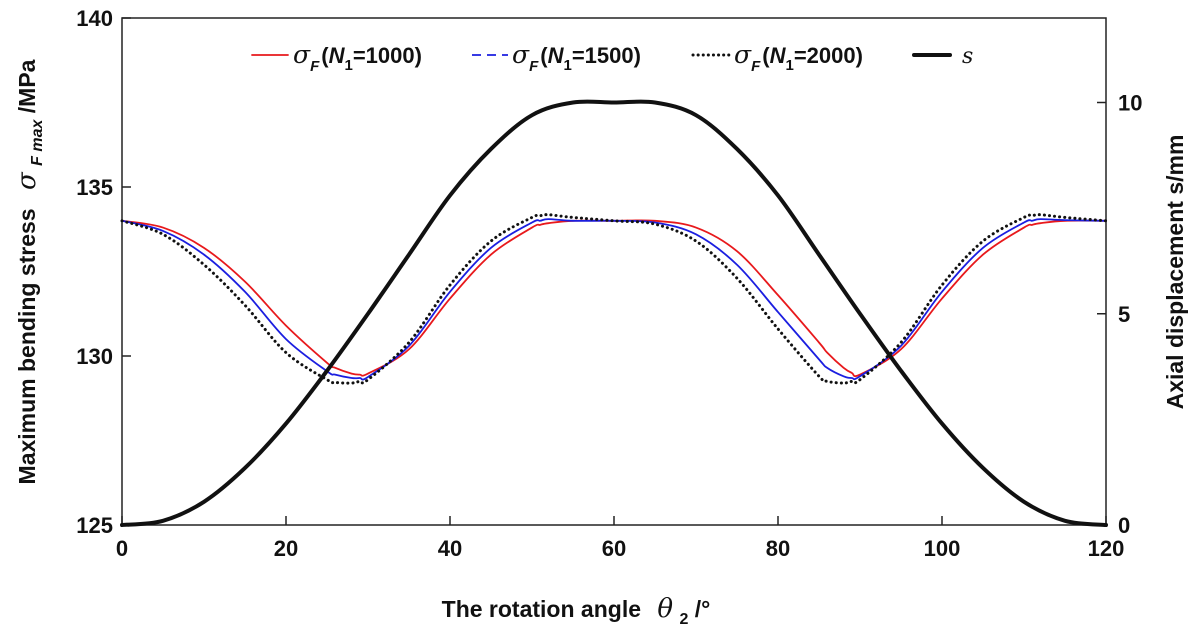 Image resolution: width=1200 pixels, height=642 pixels. I want to click on legend-label-1: σF(N1=1000), so click(357, 57).